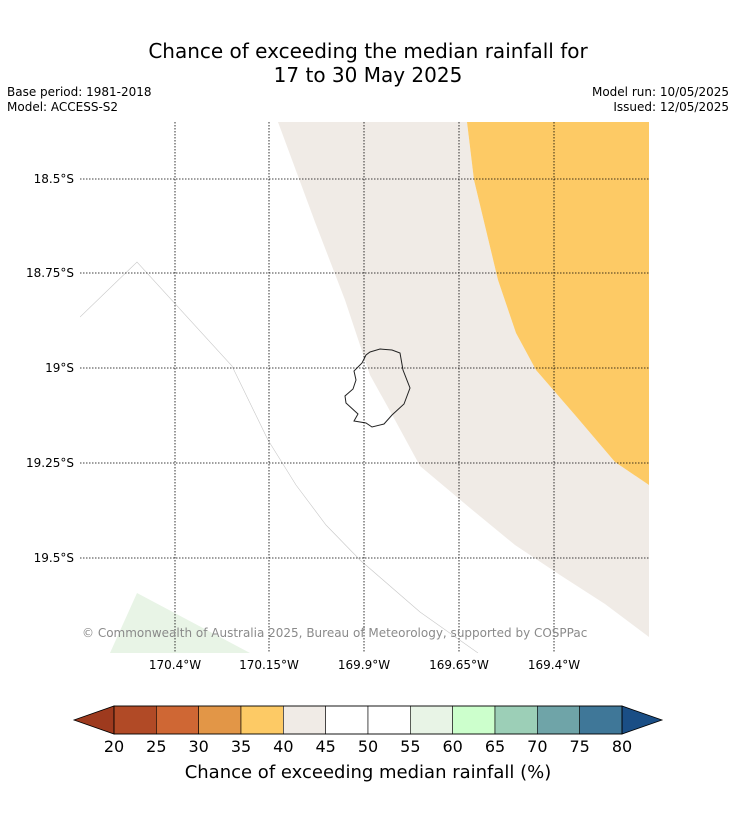  What do you see at coordinates (368, 746) in the screenshot?
I see `colorbar-tick-label: 50` at bounding box center [368, 746].